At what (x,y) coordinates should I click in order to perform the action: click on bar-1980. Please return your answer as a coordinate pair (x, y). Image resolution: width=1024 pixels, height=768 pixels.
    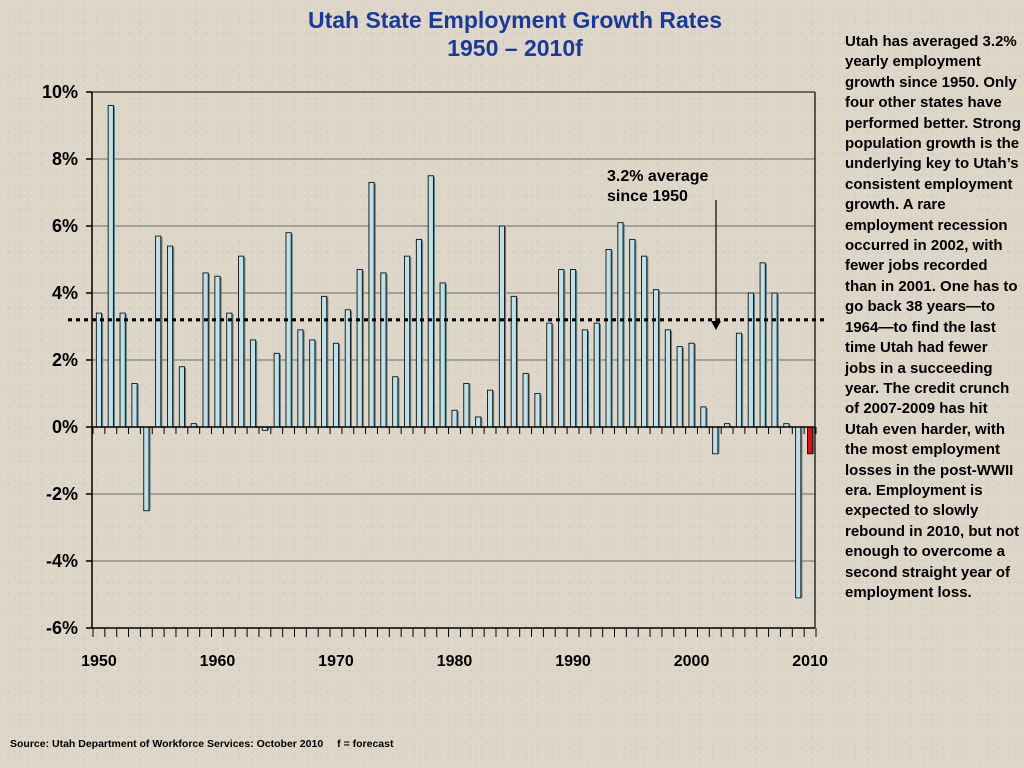
    Looking at the image, I should click on (455, 418).